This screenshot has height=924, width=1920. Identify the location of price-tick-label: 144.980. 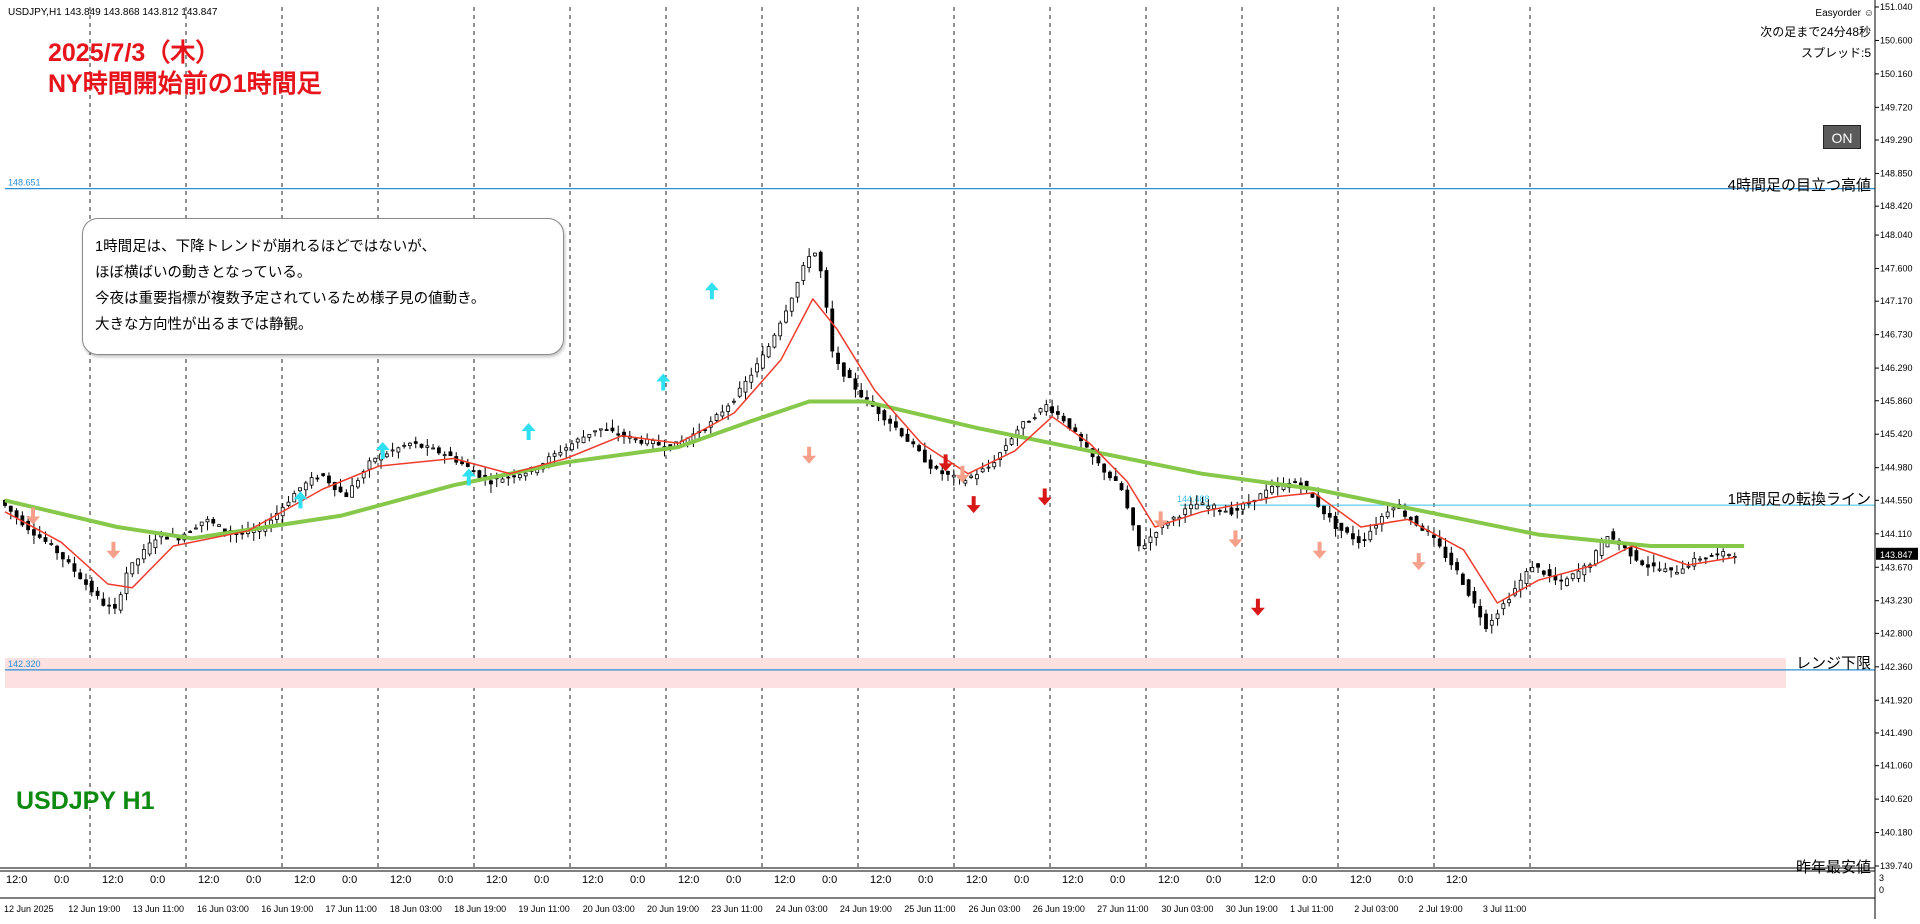
(1896, 468).